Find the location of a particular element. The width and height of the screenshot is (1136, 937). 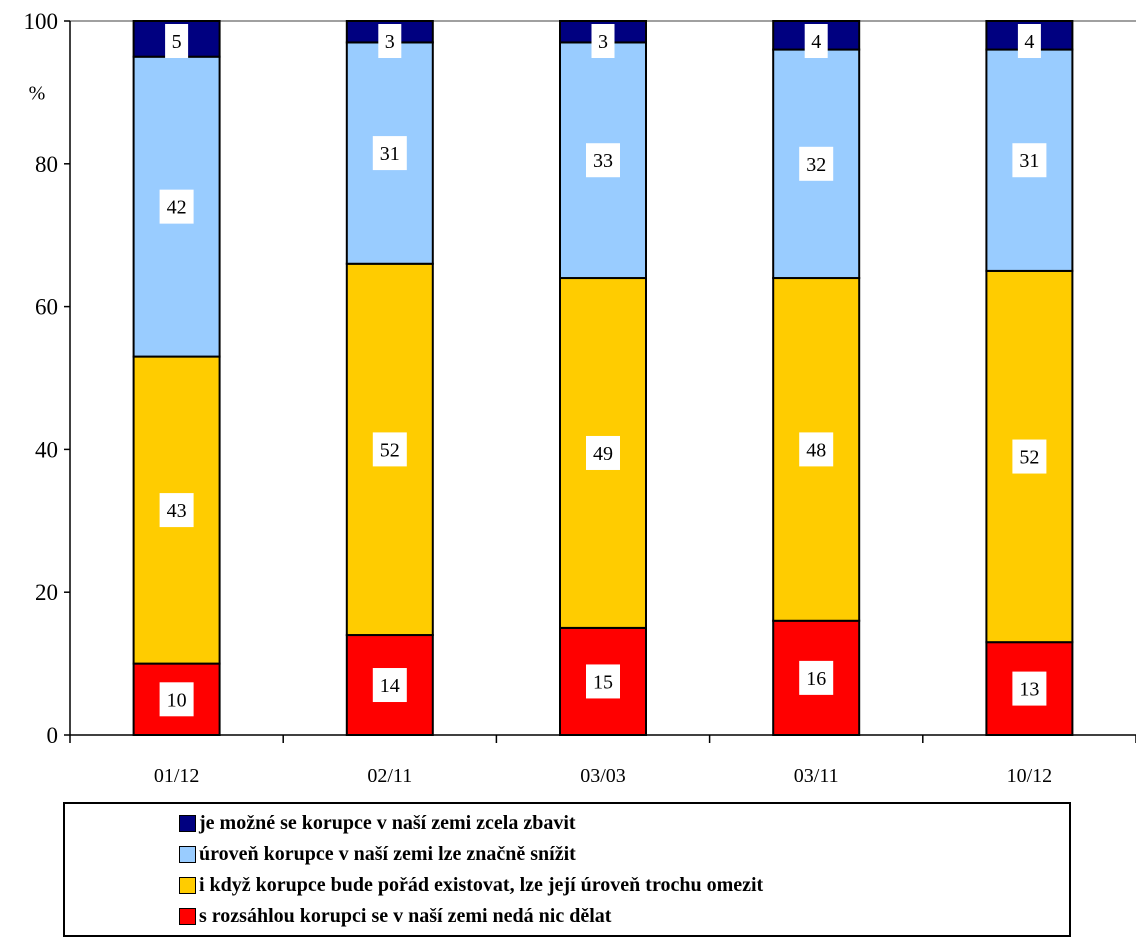

x-tick-label: 03/03 is located at coordinates (603, 776).